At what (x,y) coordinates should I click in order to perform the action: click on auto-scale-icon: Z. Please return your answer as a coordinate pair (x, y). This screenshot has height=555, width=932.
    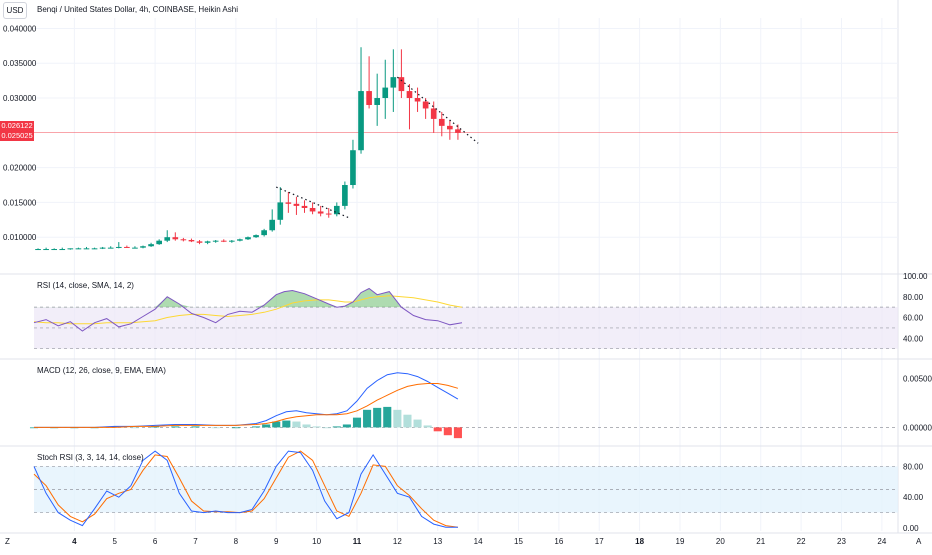
    Looking at the image, I should click on (7, 541).